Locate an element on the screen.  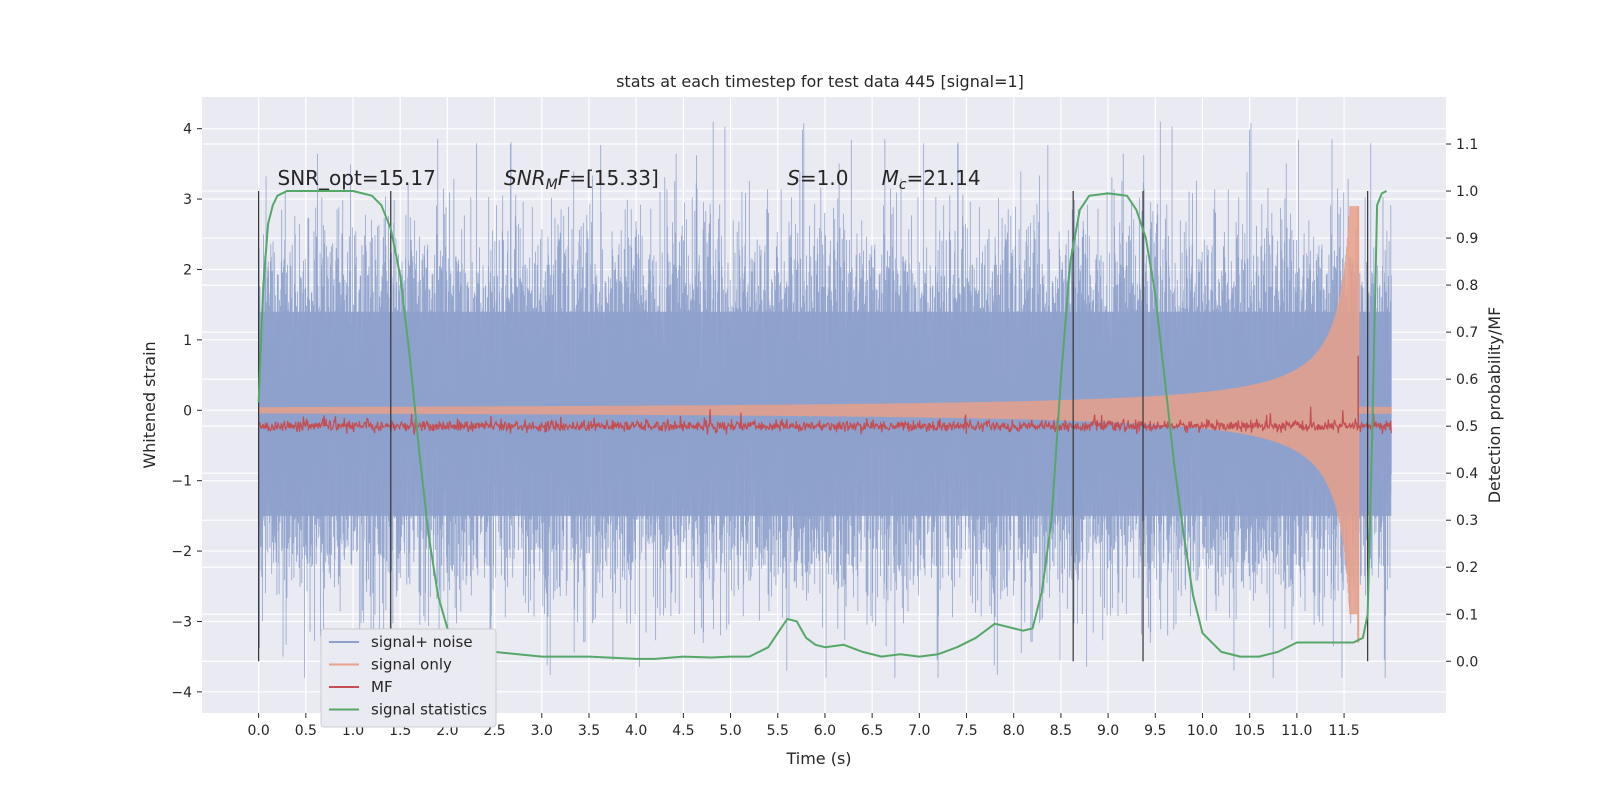
x-tick-label: 0.0 is located at coordinates (258, 731).